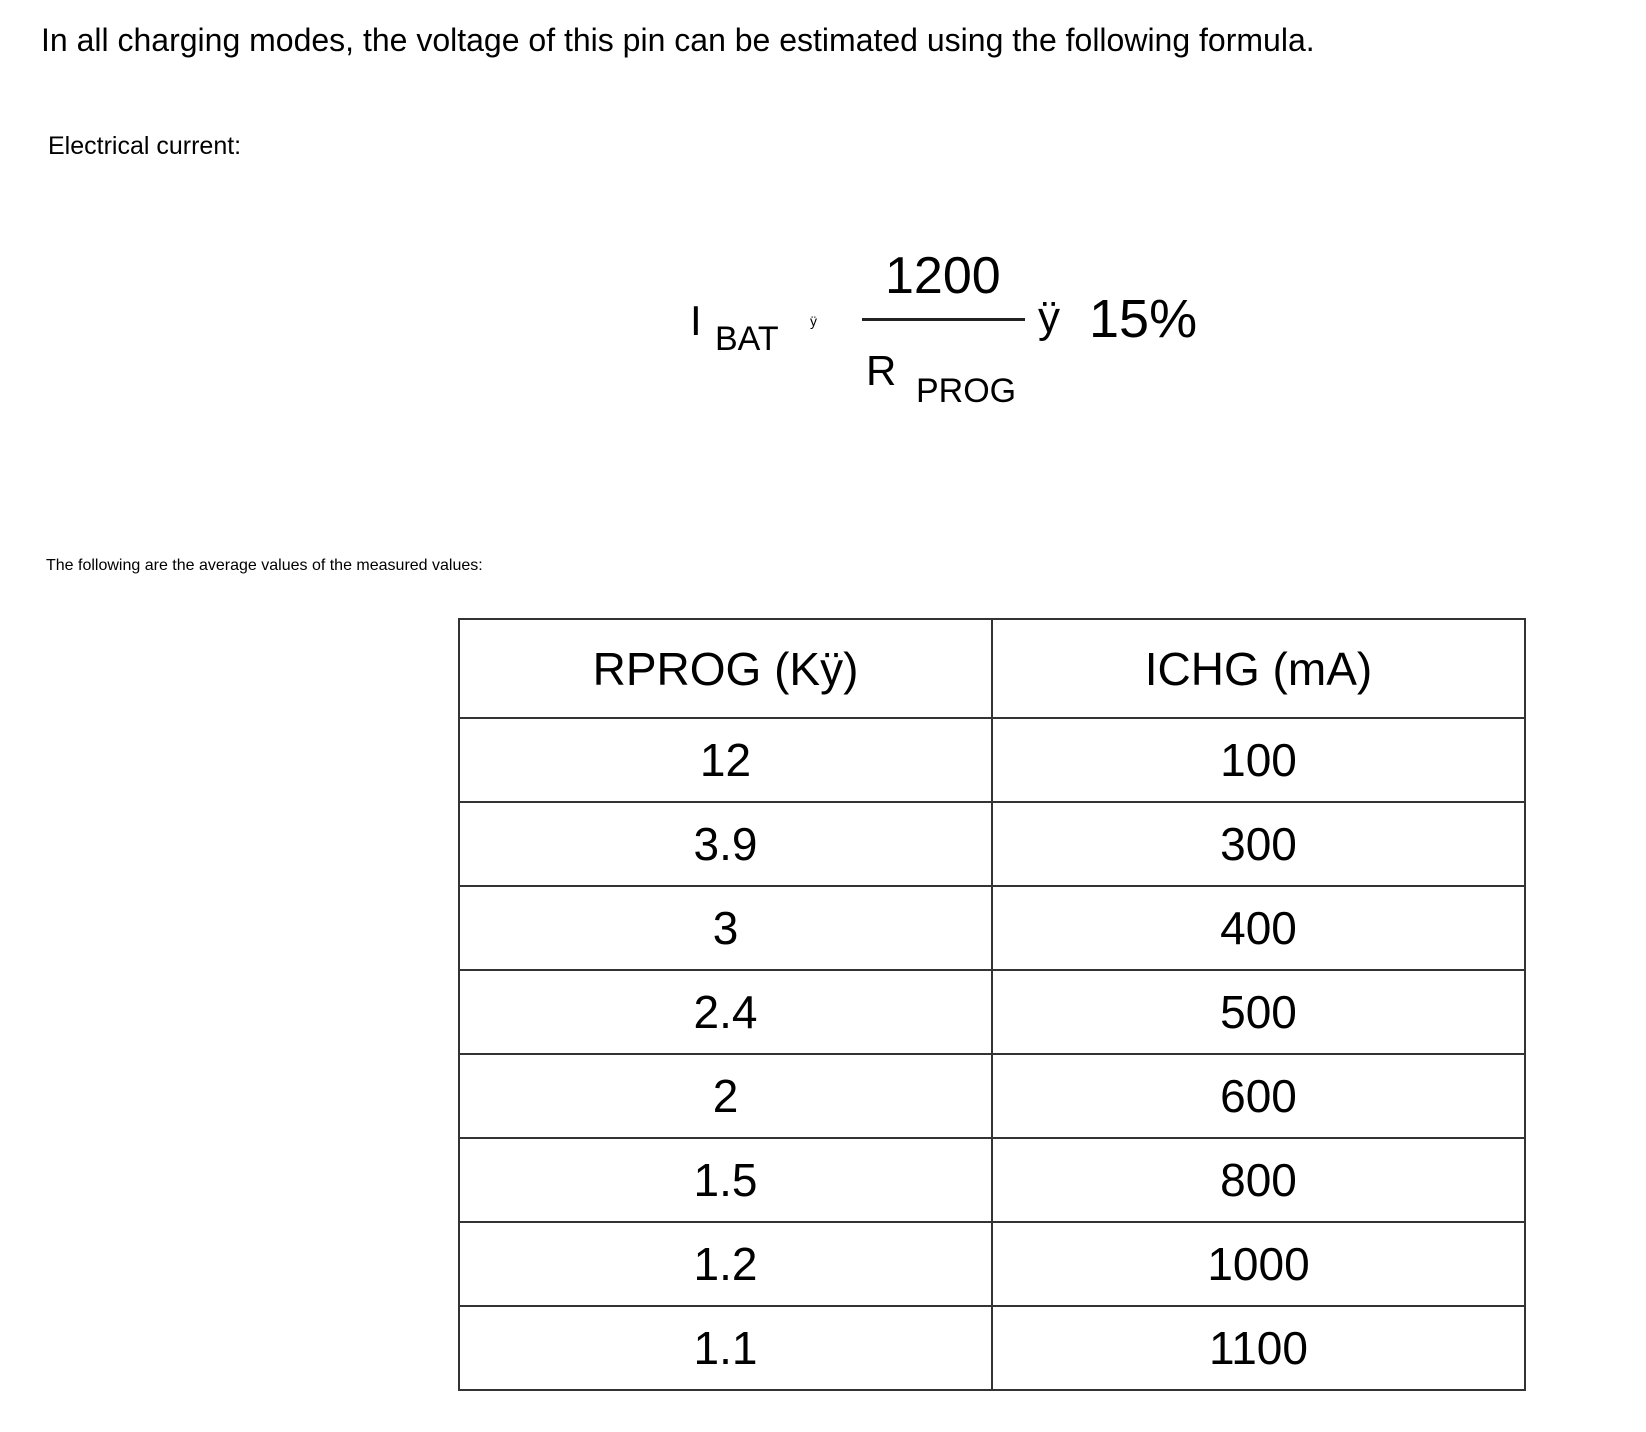 The height and width of the screenshot is (1432, 1646). I want to click on cell-rprog: 12, so click(725, 760).